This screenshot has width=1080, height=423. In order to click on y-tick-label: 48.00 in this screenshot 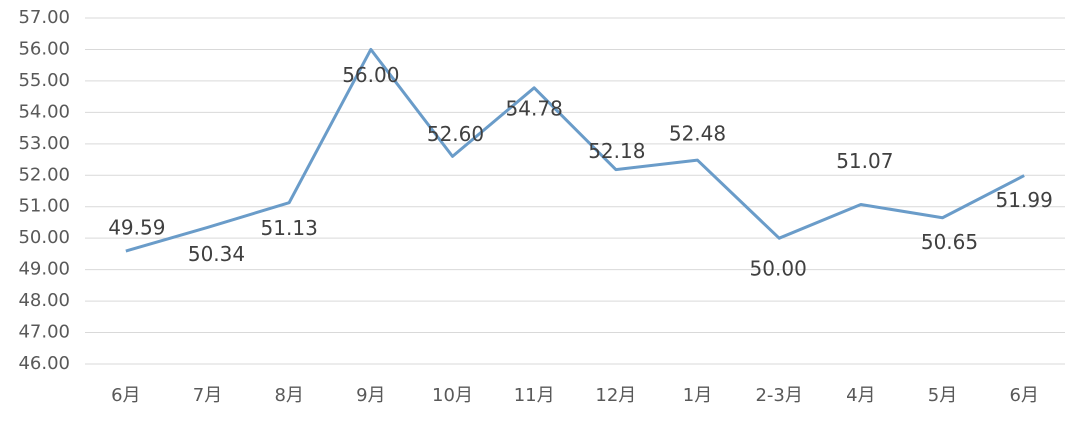, I will do `click(44, 300)`.